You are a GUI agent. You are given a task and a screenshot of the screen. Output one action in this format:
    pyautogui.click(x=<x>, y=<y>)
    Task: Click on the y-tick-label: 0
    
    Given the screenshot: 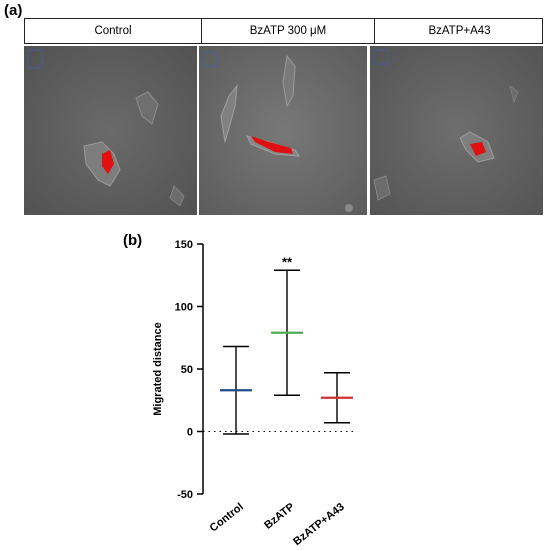 What is the action you would take?
    pyautogui.click(x=190, y=433)
    